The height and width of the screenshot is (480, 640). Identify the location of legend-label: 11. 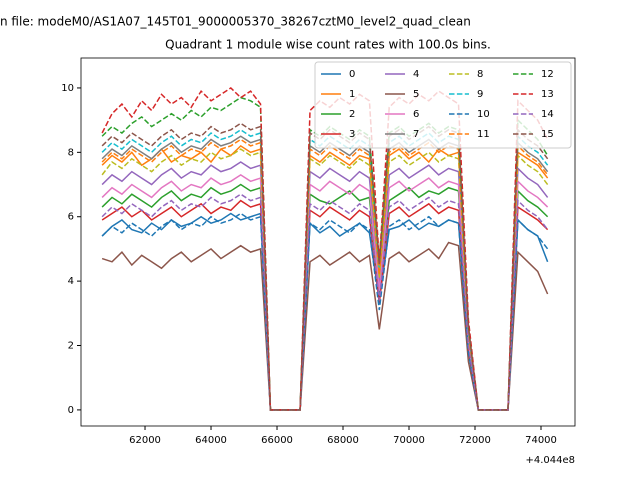
(483, 134).